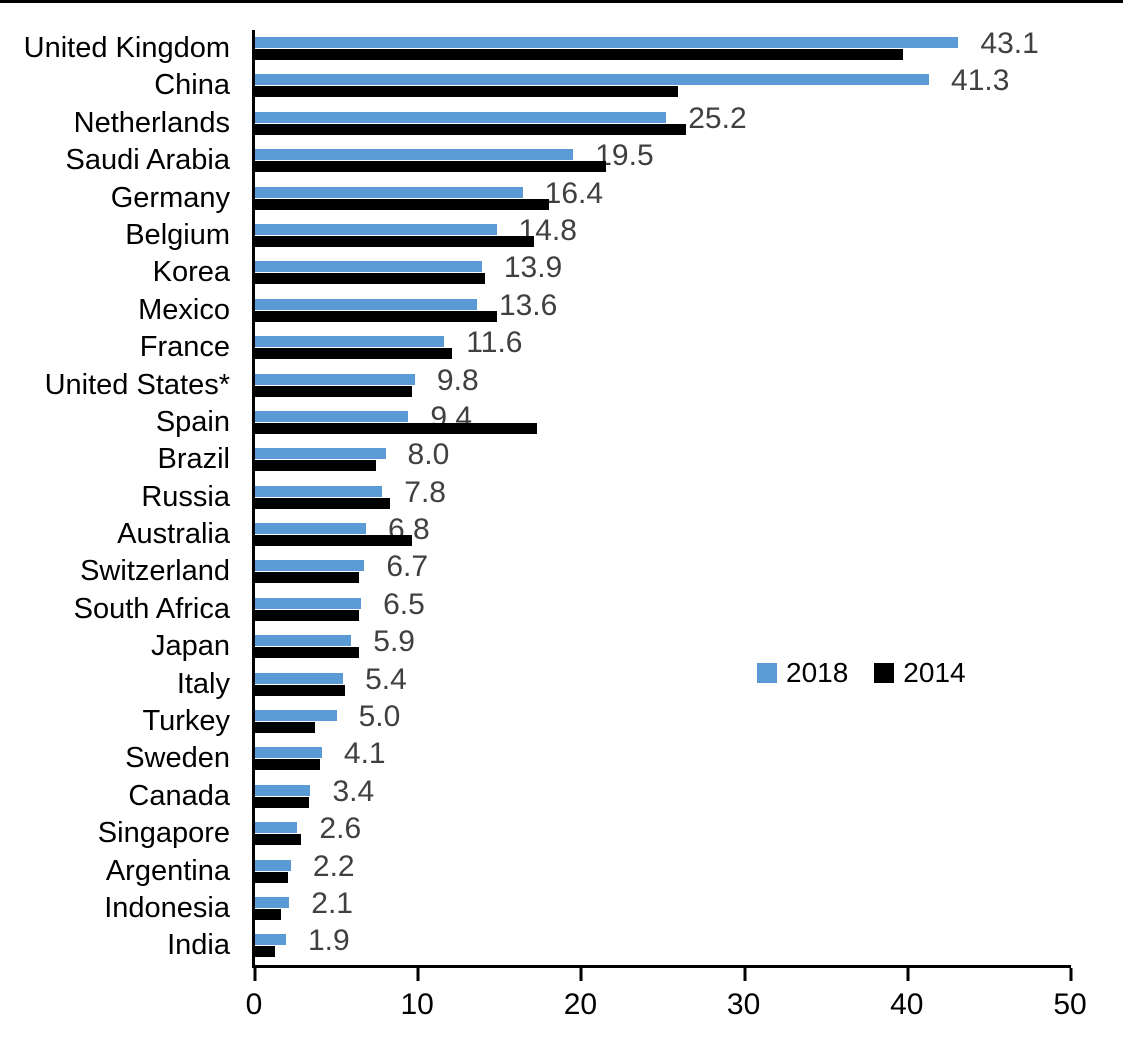  Describe the element at coordinates (907, 1004) in the screenshot. I see `x-axis-tick-label: 40` at that location.